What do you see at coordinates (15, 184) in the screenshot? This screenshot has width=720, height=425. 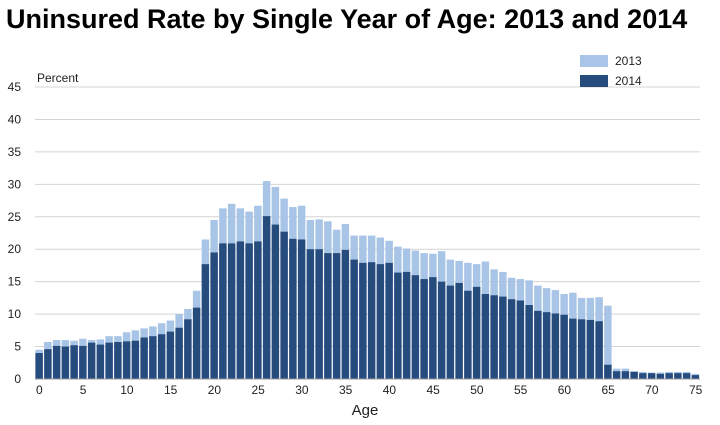 I see `y-tick-label: 30` at bounding box center [15, 184].